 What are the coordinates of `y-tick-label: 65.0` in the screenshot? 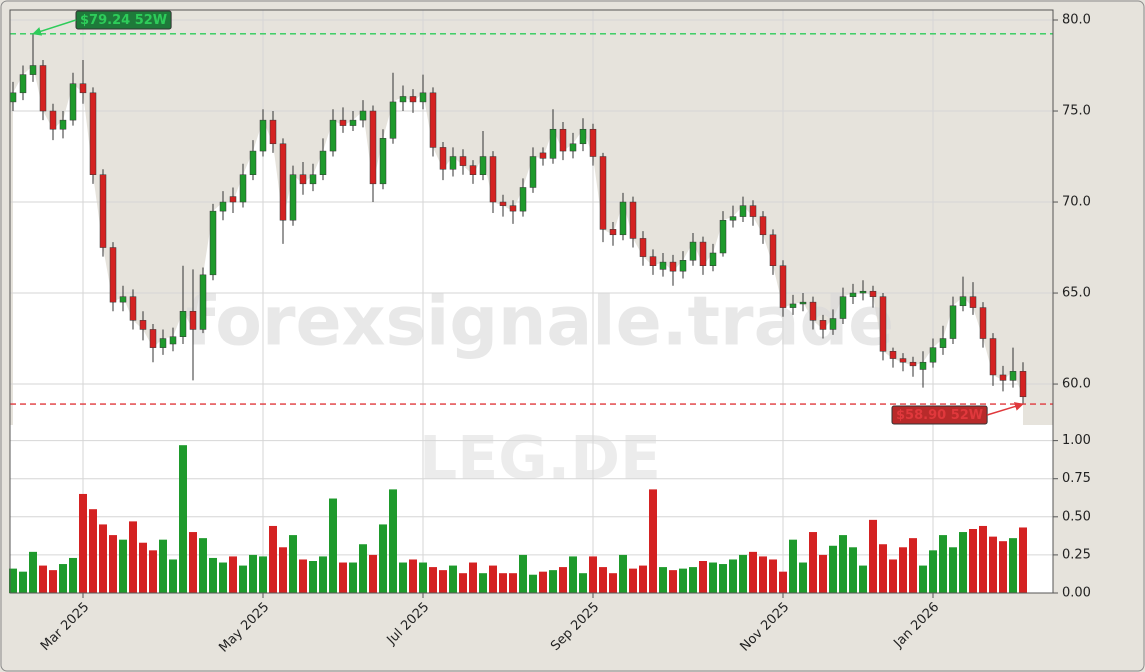 It's located at (1076, 293).